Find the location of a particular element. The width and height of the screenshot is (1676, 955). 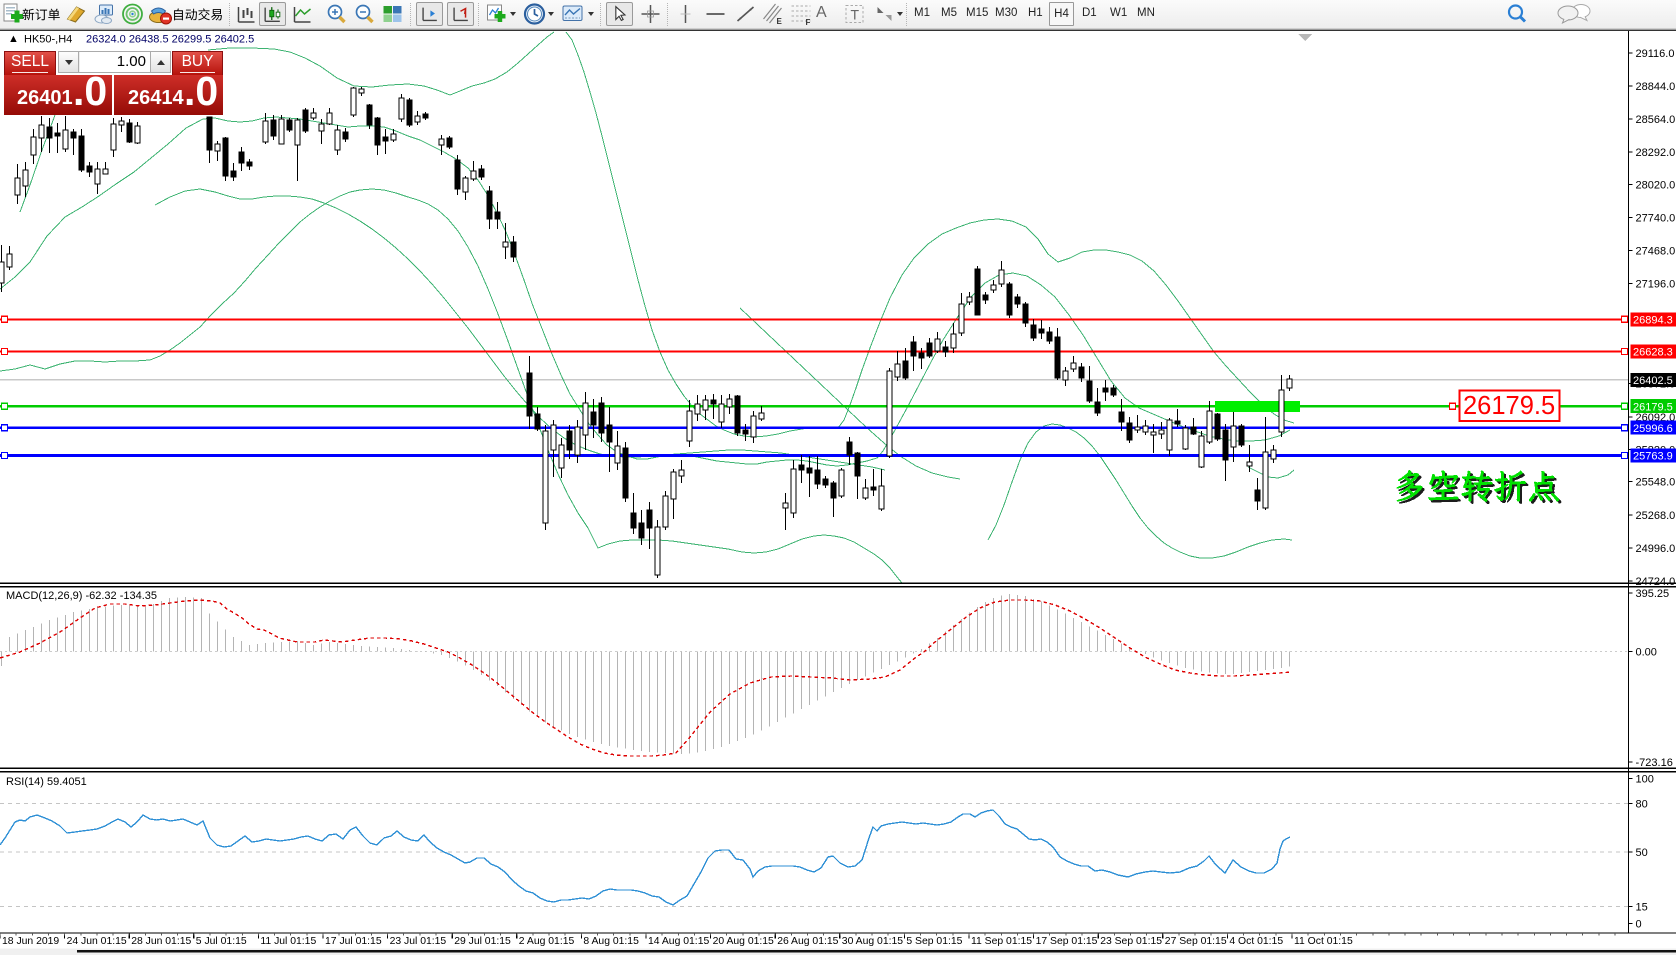

svg-text: 28844.0 is located at coordinates (1656, 87).